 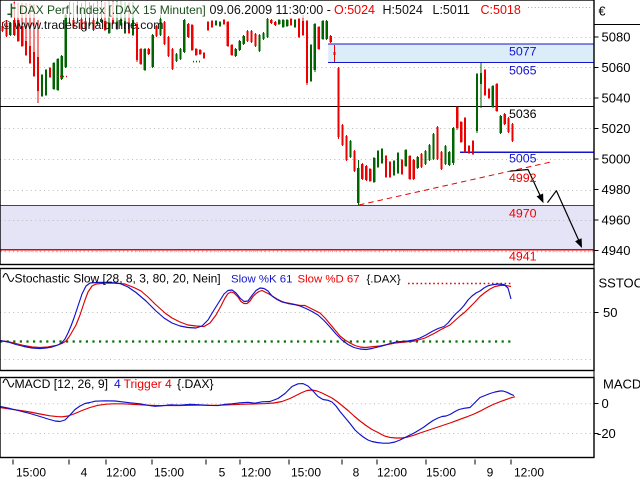 What do you see at coordinates (605, 403) in the screenshot?
I see `svg-text: 0` at bounding box center [605, 403].